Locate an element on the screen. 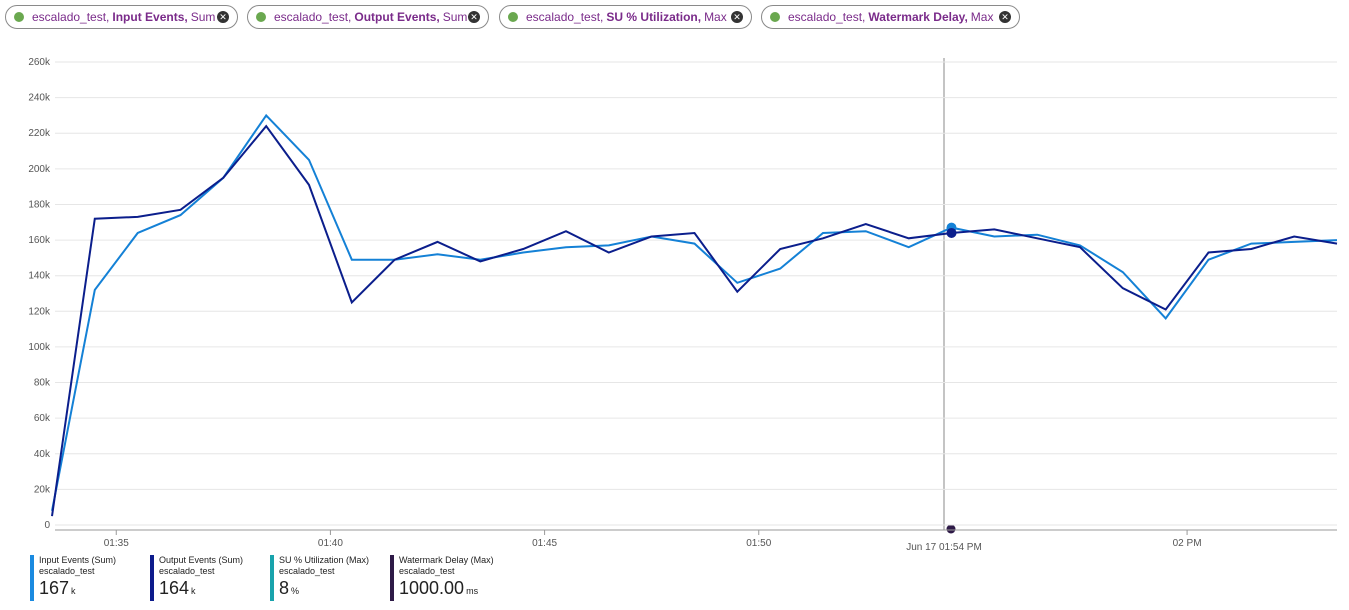  y-tick-label: 260k is located at coordinates (39, 62).